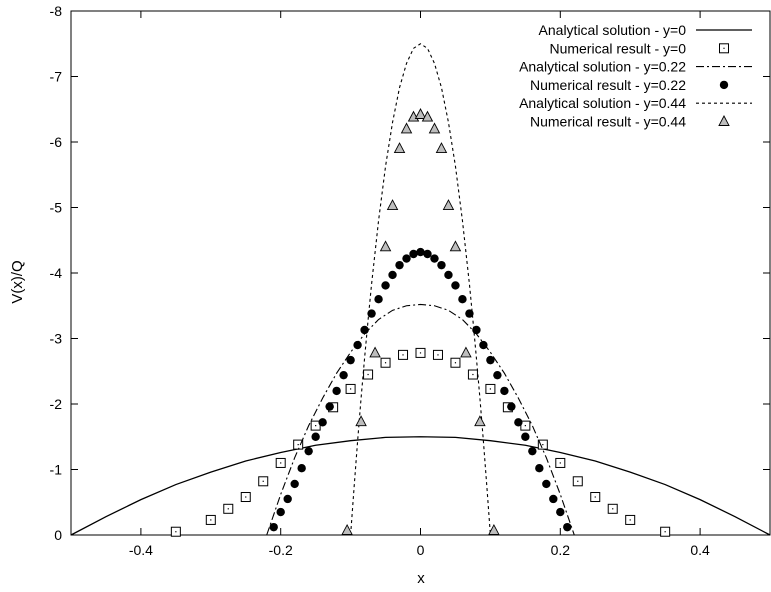 Image resolution: width=771 pixels, height=592 pixels. I want to click on y-tick-label: 0, so click(58, 535).